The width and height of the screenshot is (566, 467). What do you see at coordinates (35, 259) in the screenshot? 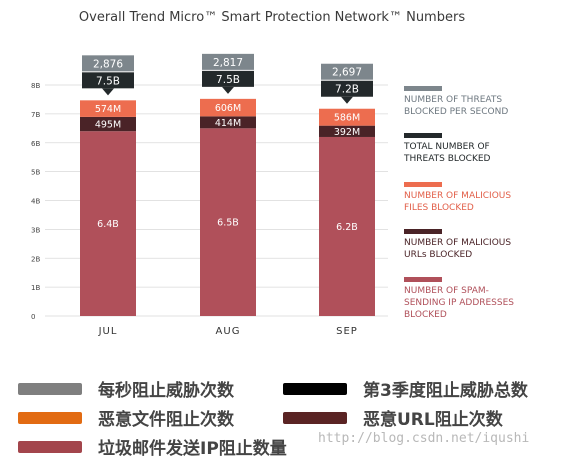
I see `y-tick-label: 2B` at bounding box center [35, 259].